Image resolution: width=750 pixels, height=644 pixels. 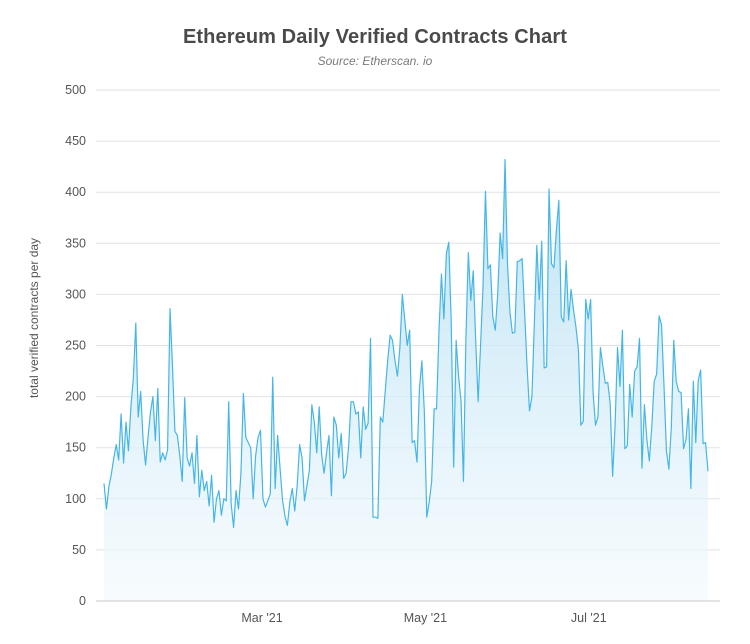 I want to click on y-tick-label: 200, so click(x=75, y=397).